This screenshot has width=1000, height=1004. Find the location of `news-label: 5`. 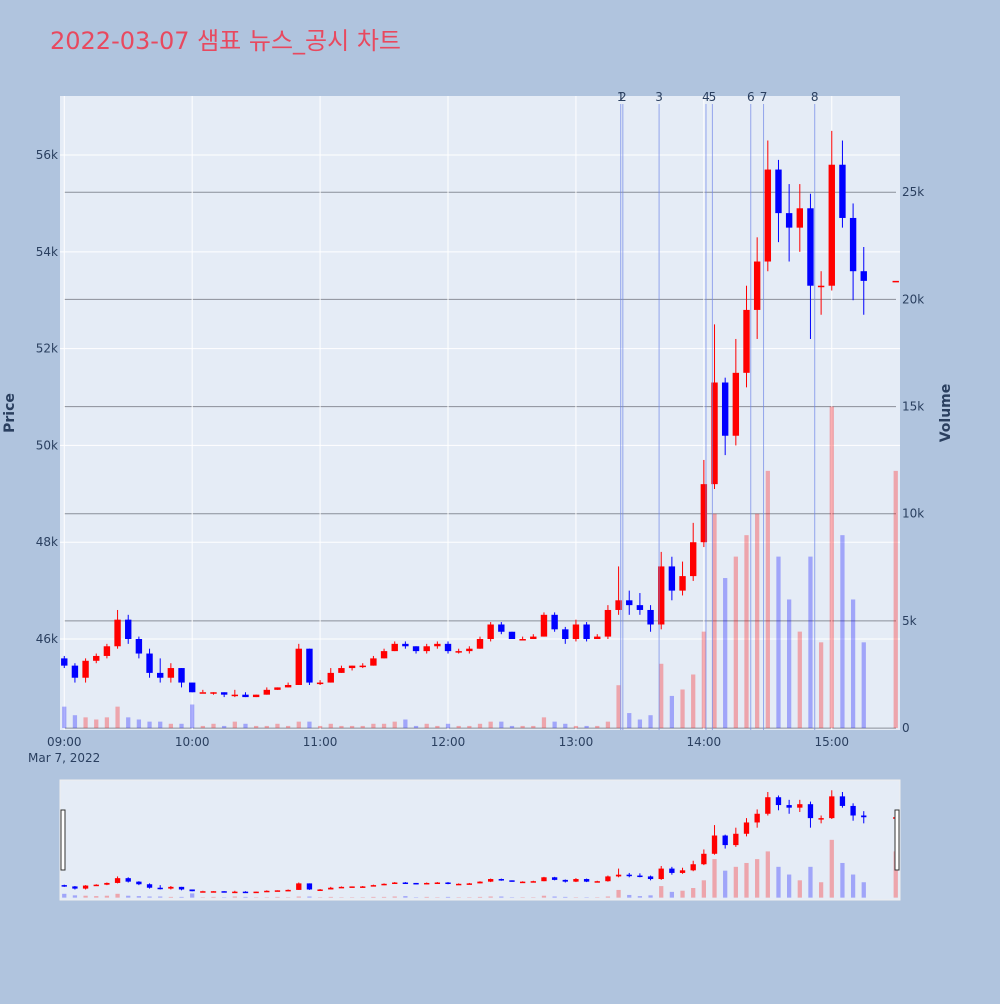

news-label: 5 is located at coordinates (713, 97).